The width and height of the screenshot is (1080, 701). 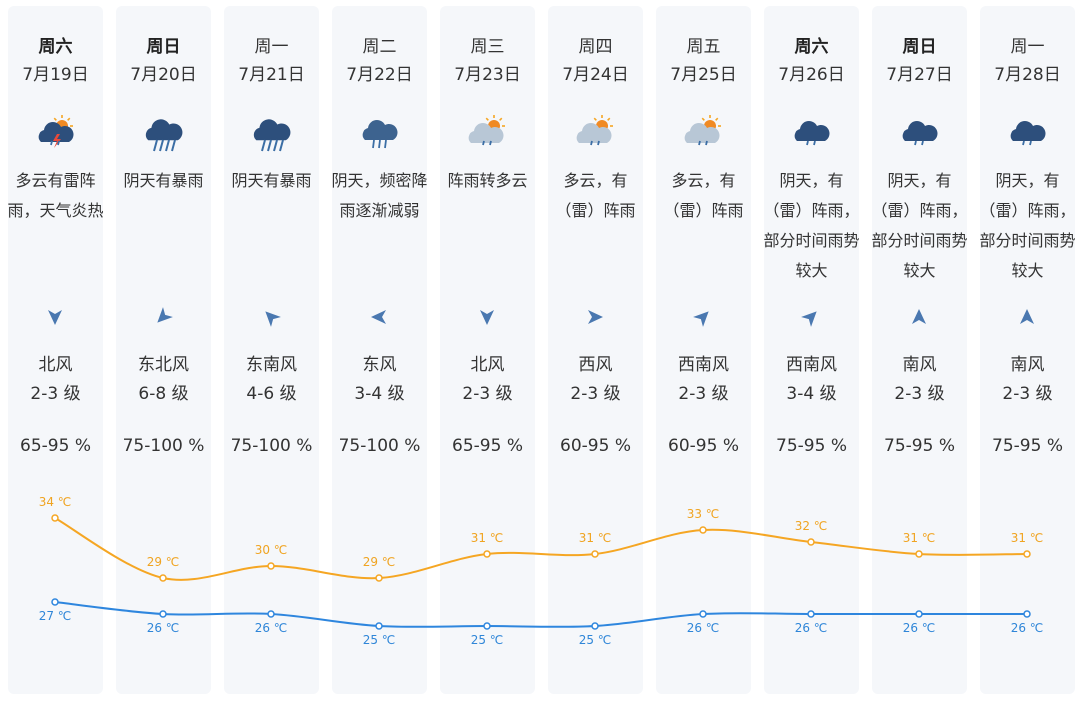 I want to click on weekday-label: 周五, so click(x=703, y=47).